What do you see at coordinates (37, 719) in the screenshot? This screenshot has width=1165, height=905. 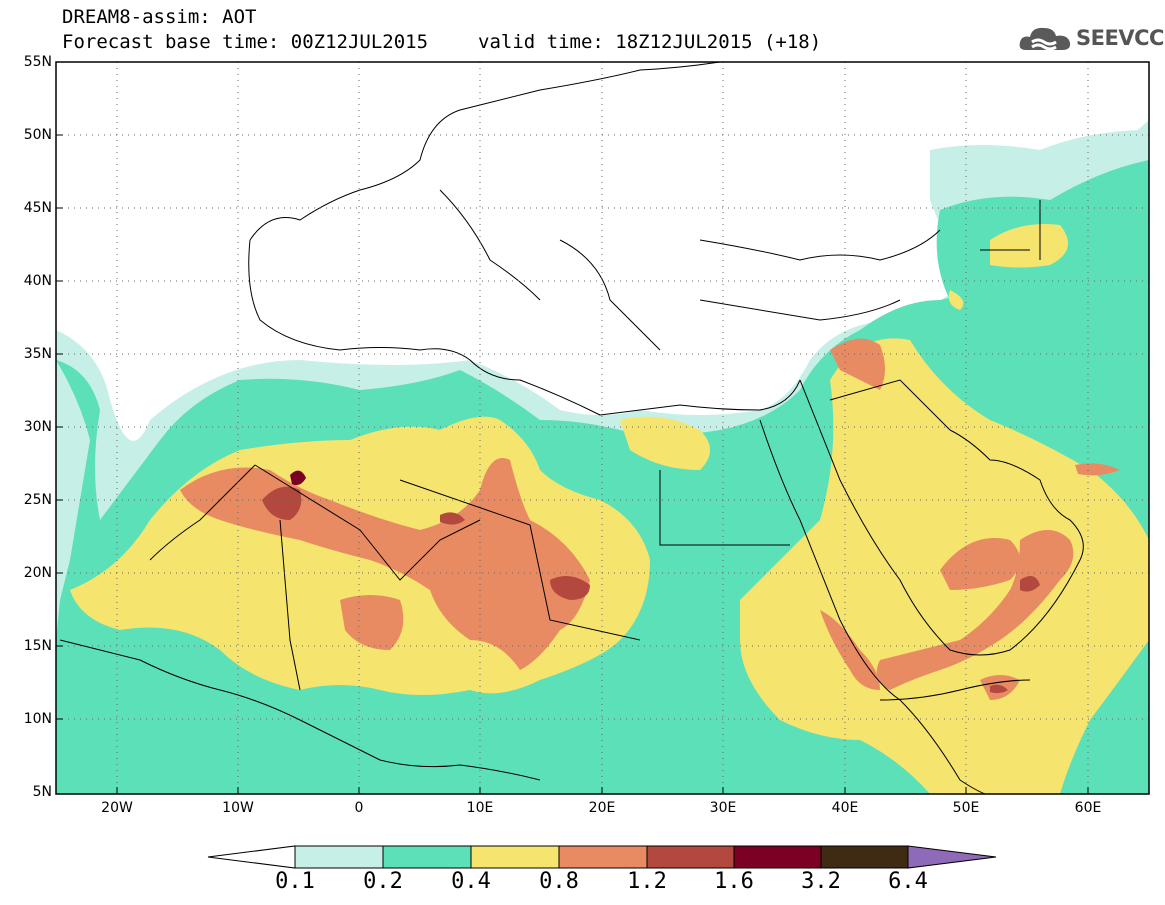 I see `lat-label: 10N` at bounding box center [37, 719].